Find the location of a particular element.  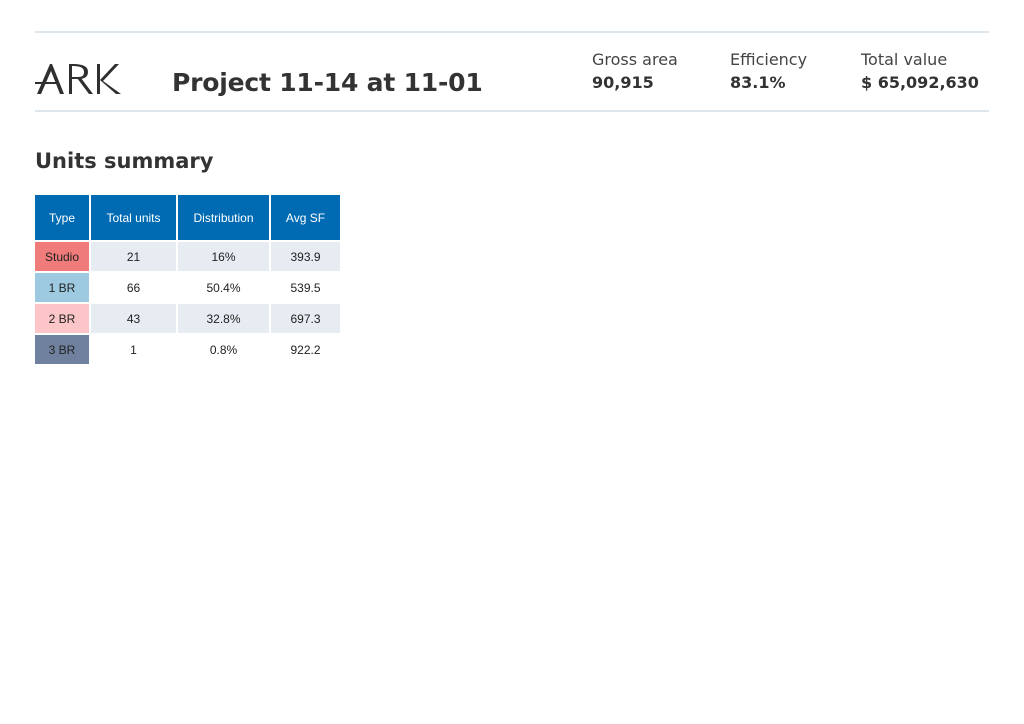

units-summary-title: Units summary is located at coordinates (124, 161).